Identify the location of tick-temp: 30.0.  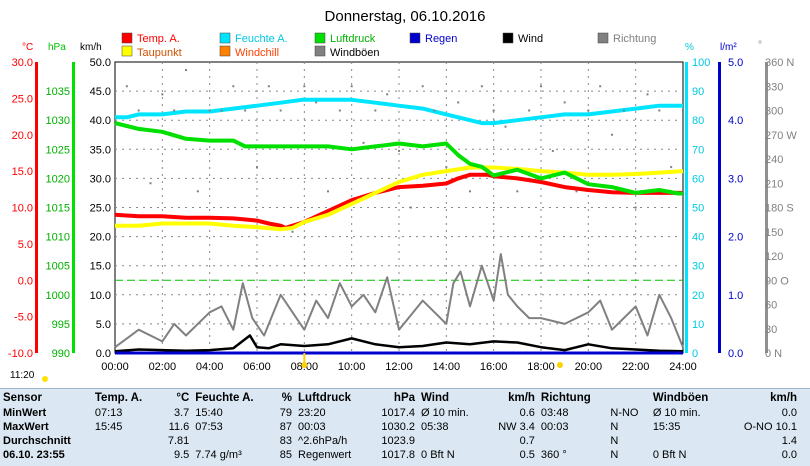
(22, 63).